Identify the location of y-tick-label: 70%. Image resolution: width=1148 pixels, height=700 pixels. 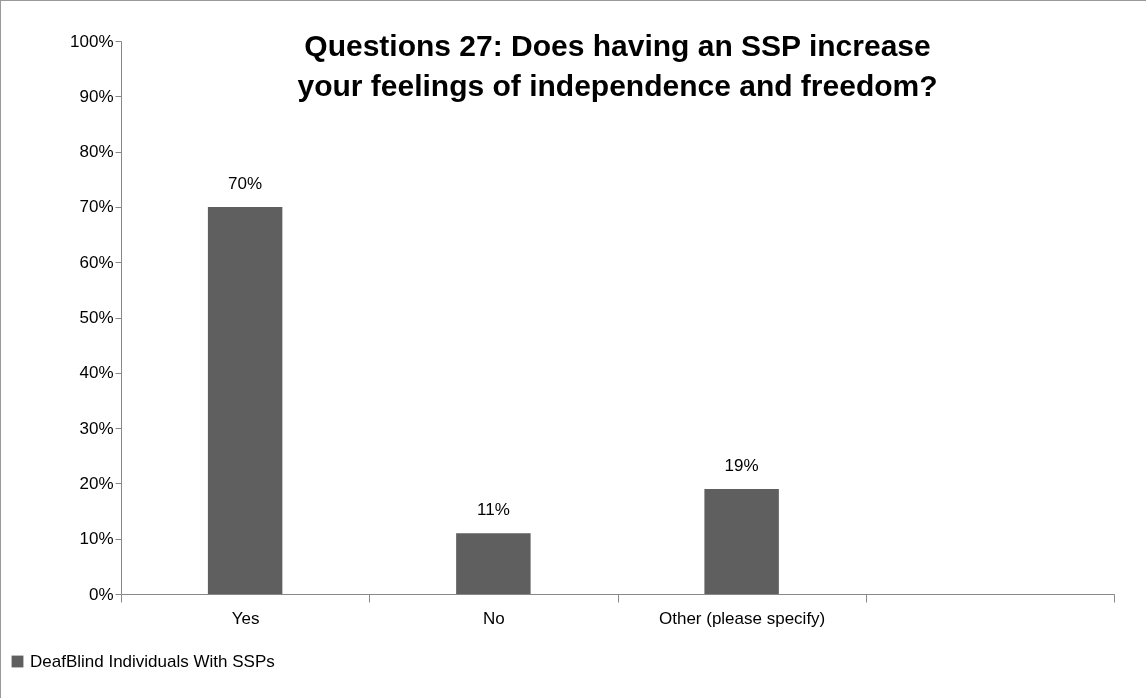
(96, 207).